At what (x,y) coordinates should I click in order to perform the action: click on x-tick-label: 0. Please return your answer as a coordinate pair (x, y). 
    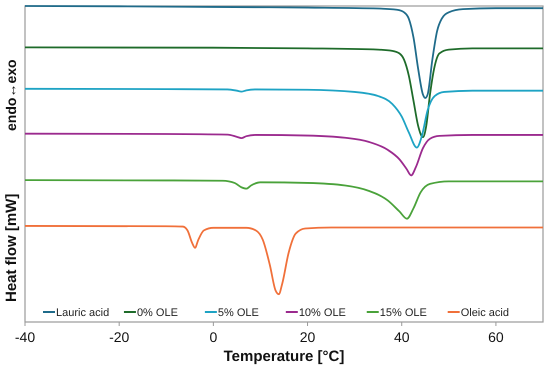
    Looking at the image, I should click on (213, 337).